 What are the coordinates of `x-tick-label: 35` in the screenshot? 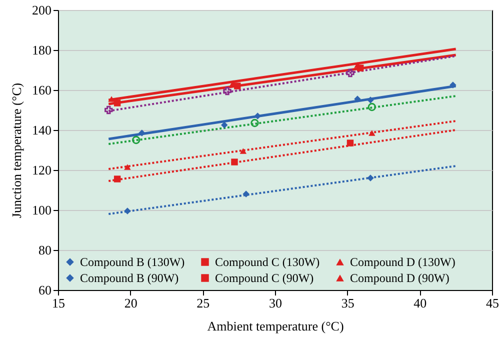 It's located at (347, 303).